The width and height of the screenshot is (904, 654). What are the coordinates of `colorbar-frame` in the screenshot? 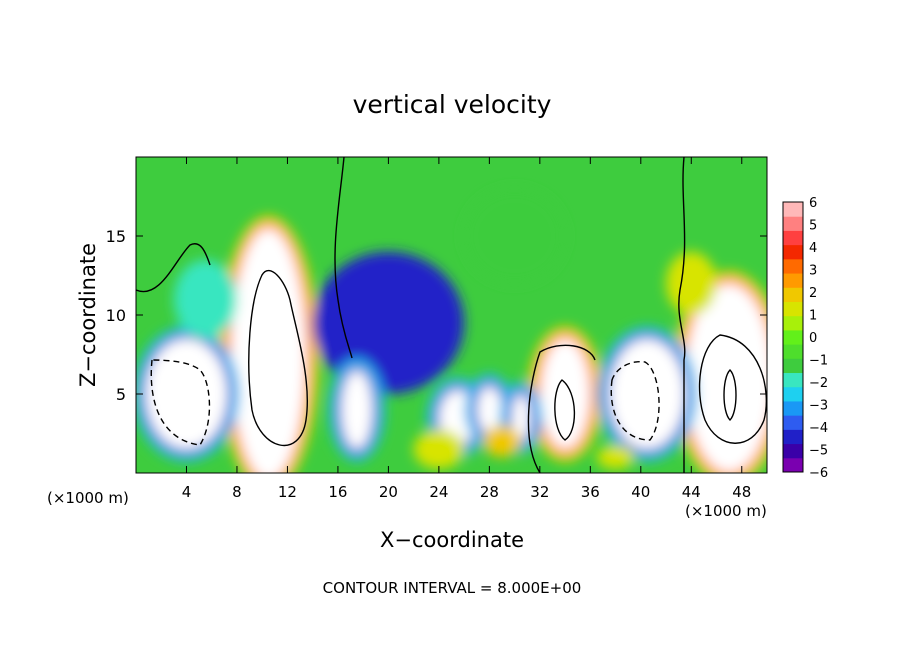 It's located at (793, 337).